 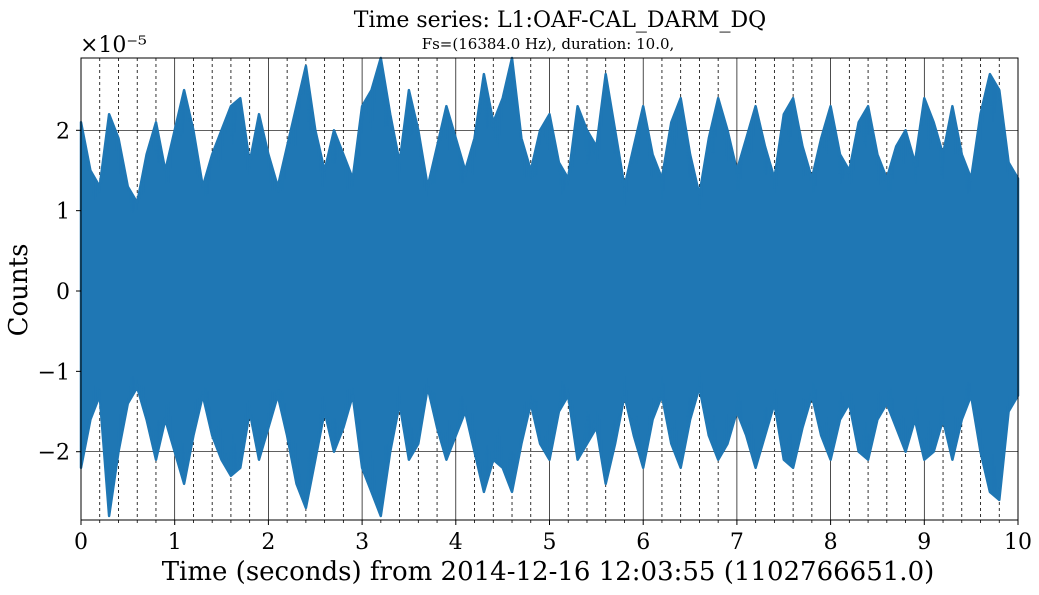 I want to click on x-tick-label: 10, so click(x=1018, y=542).